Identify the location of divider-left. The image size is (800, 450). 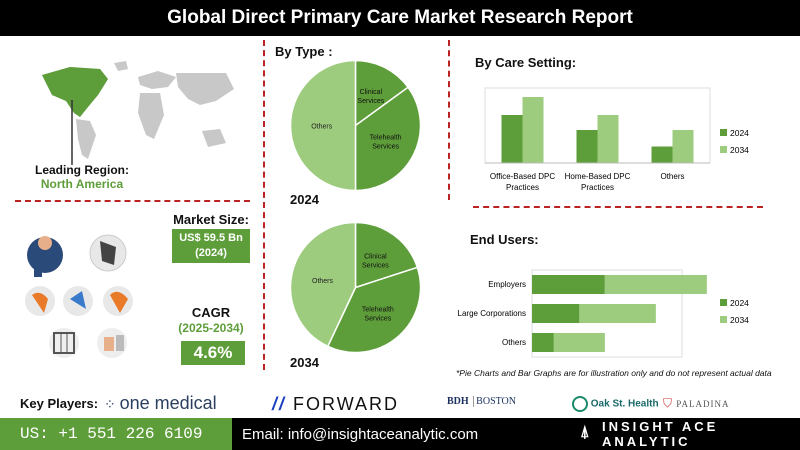
(264, 205).